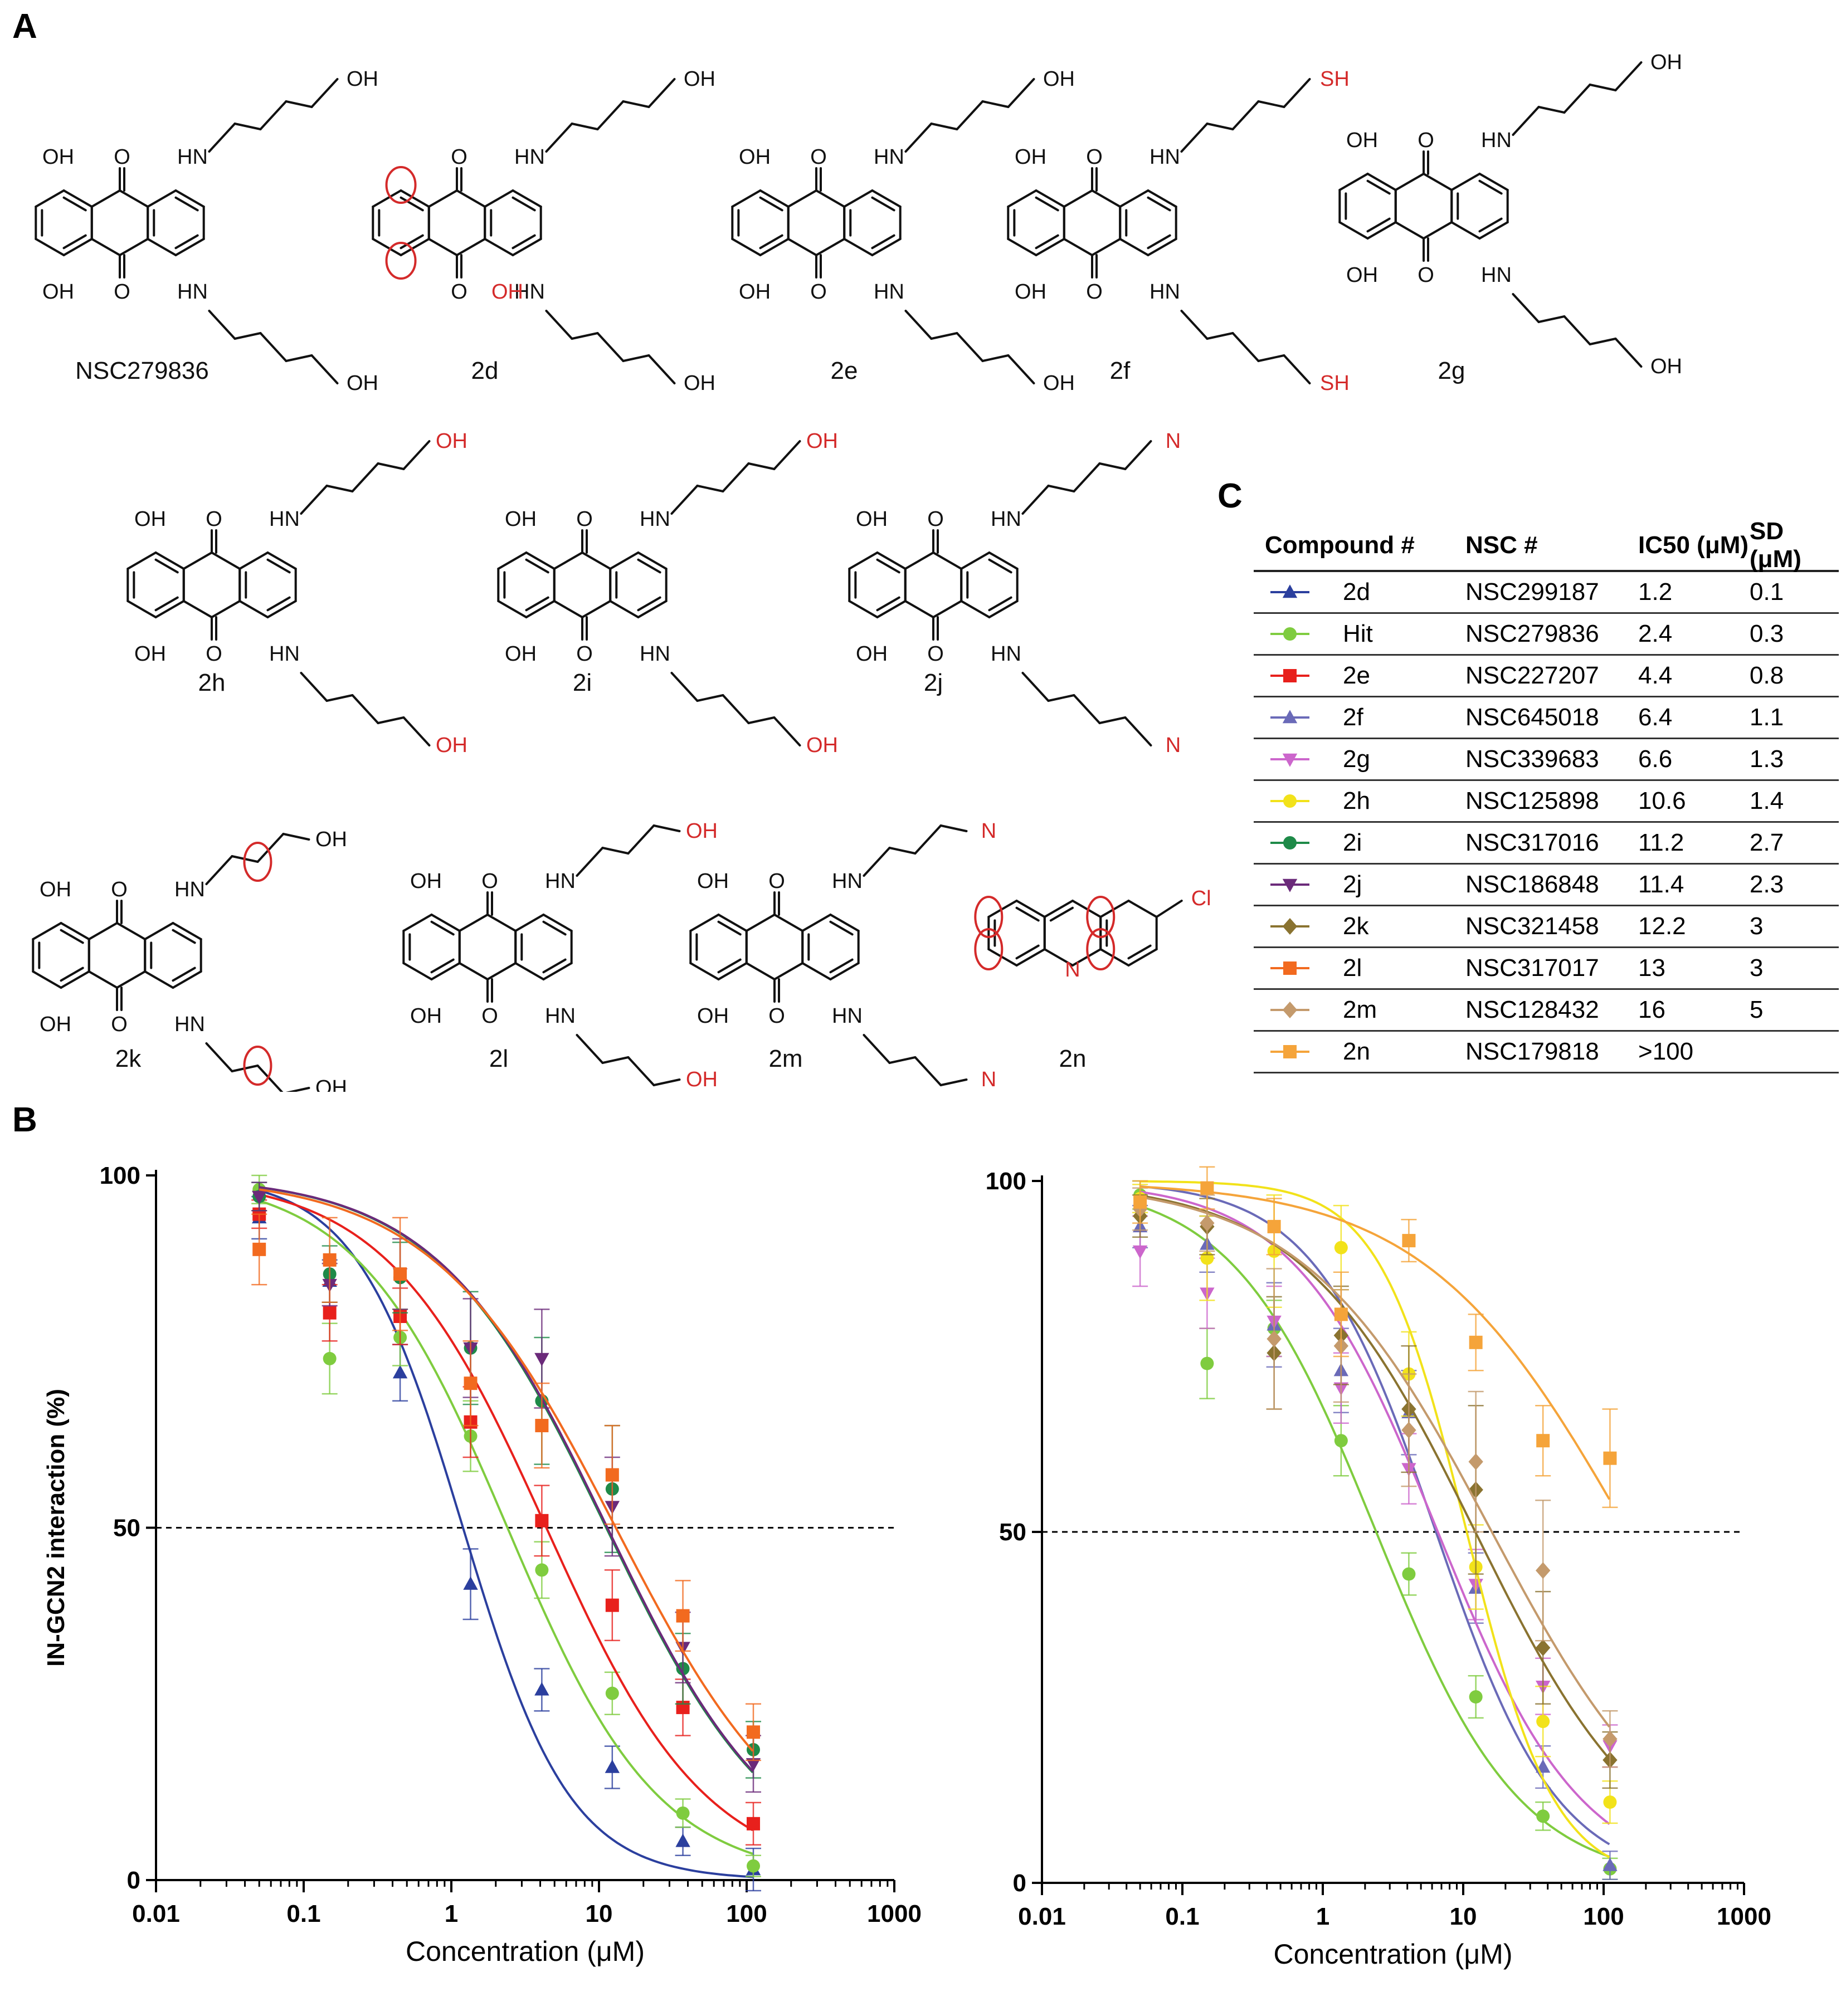  Describe the element at coordinates (1532, 968) in the screenshot. I see `cell-nsc: NSC317017` at that location.